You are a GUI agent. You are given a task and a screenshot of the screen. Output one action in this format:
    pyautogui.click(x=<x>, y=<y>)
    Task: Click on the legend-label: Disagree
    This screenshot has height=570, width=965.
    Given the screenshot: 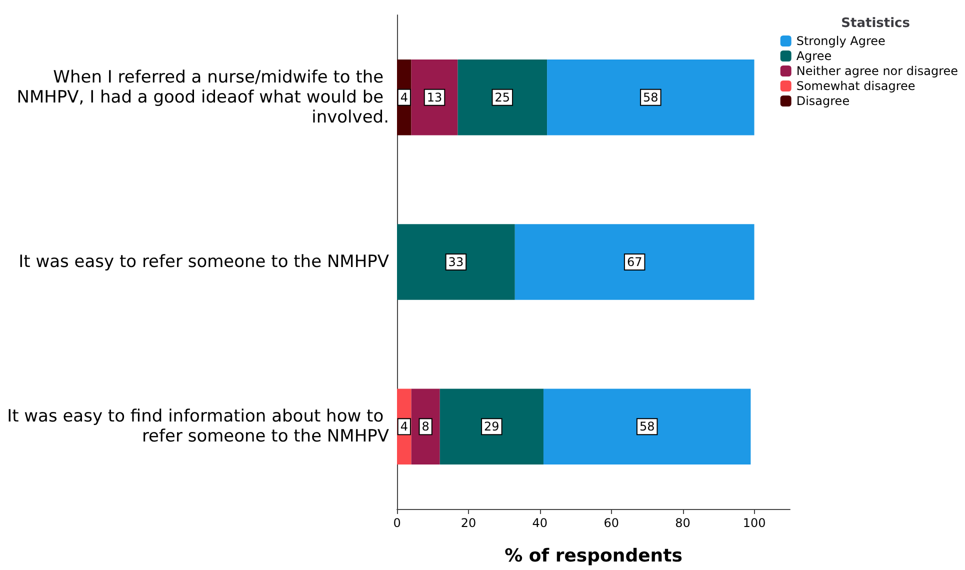 What is the action you would take?
    pyautogui.click(x=823, y=101)
    